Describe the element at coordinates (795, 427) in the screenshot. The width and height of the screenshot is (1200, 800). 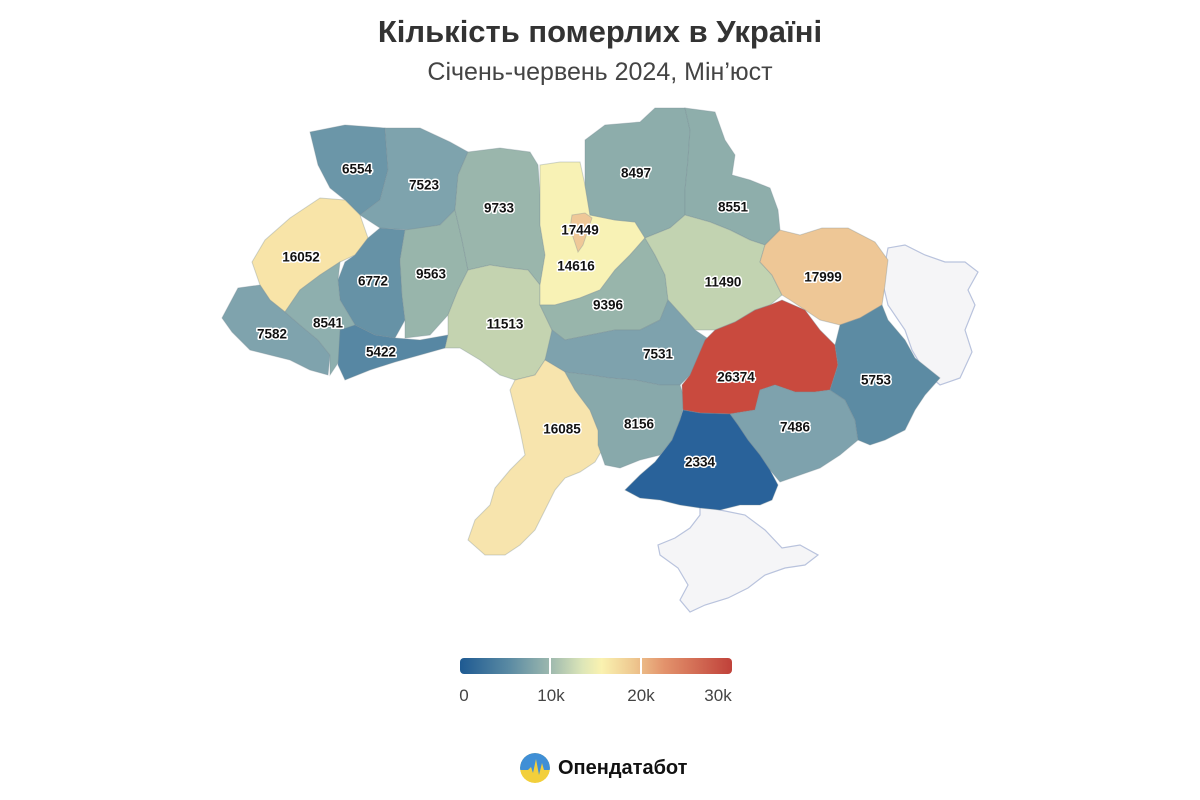
I see `label-zaporizhzhia: 7486` at that location.